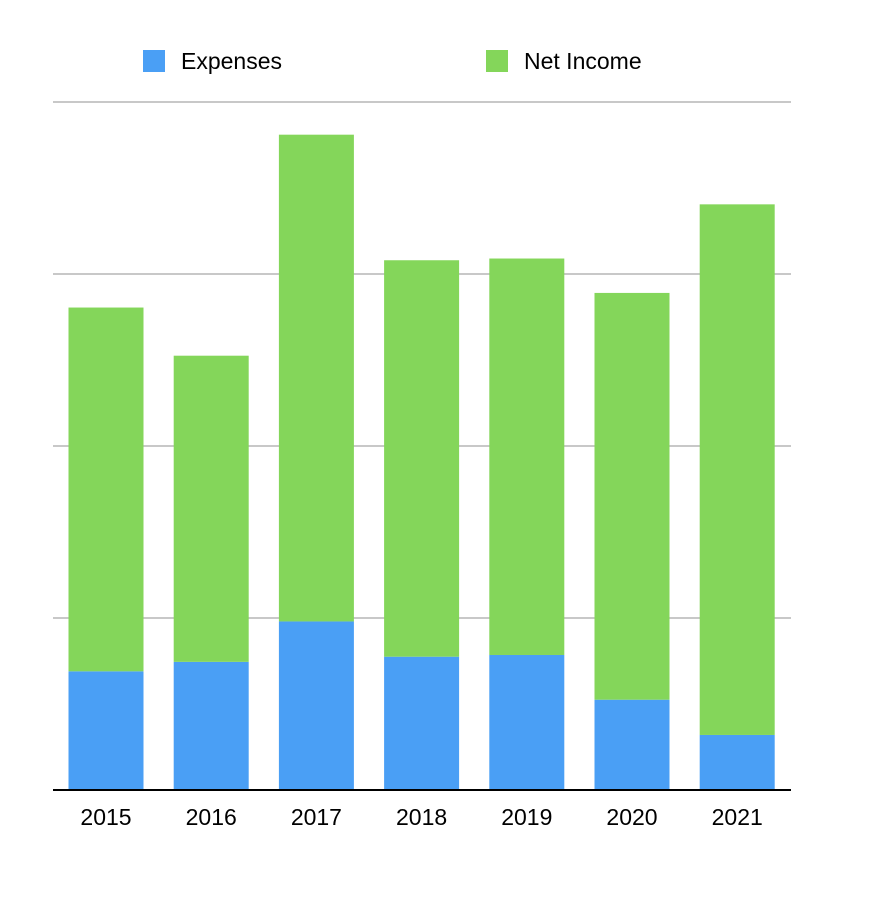  Describe the element at coordinates (527, 456) in the screenshot. I see `bar-net-income-2019` at that location.